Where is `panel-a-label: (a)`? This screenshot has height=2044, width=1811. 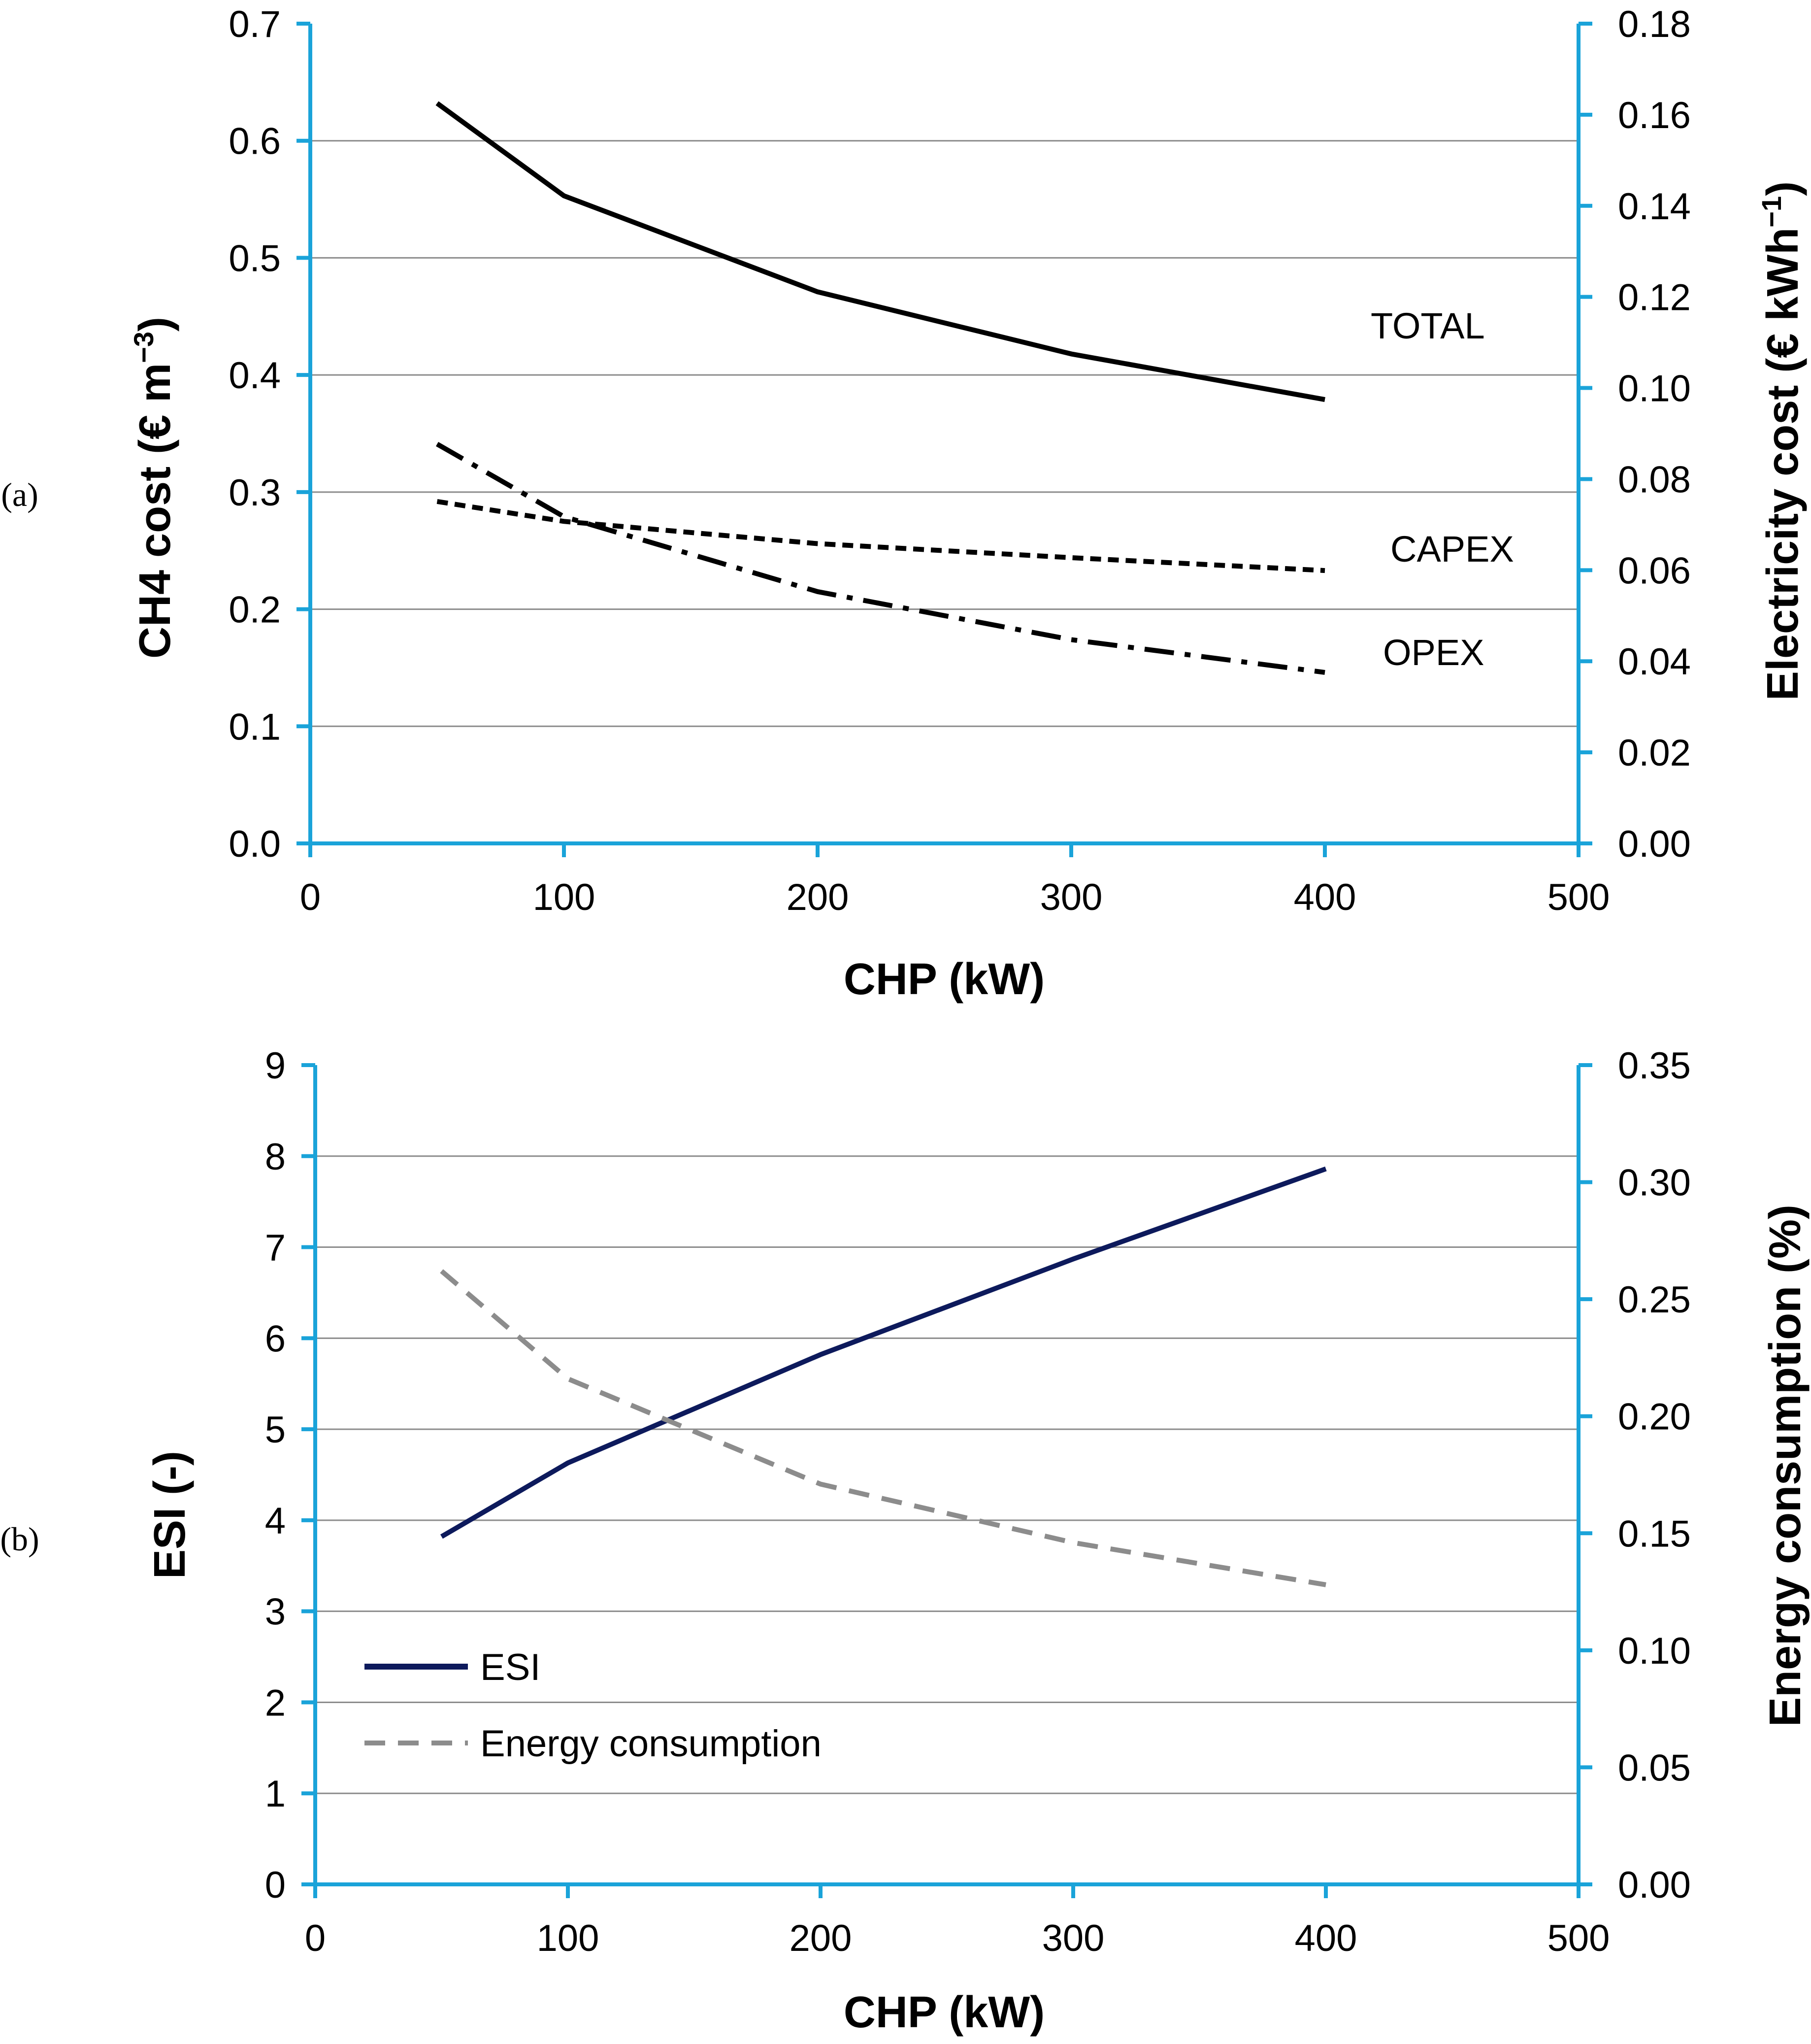
panel-a-label: (a) is located at coordinates (19, 494).